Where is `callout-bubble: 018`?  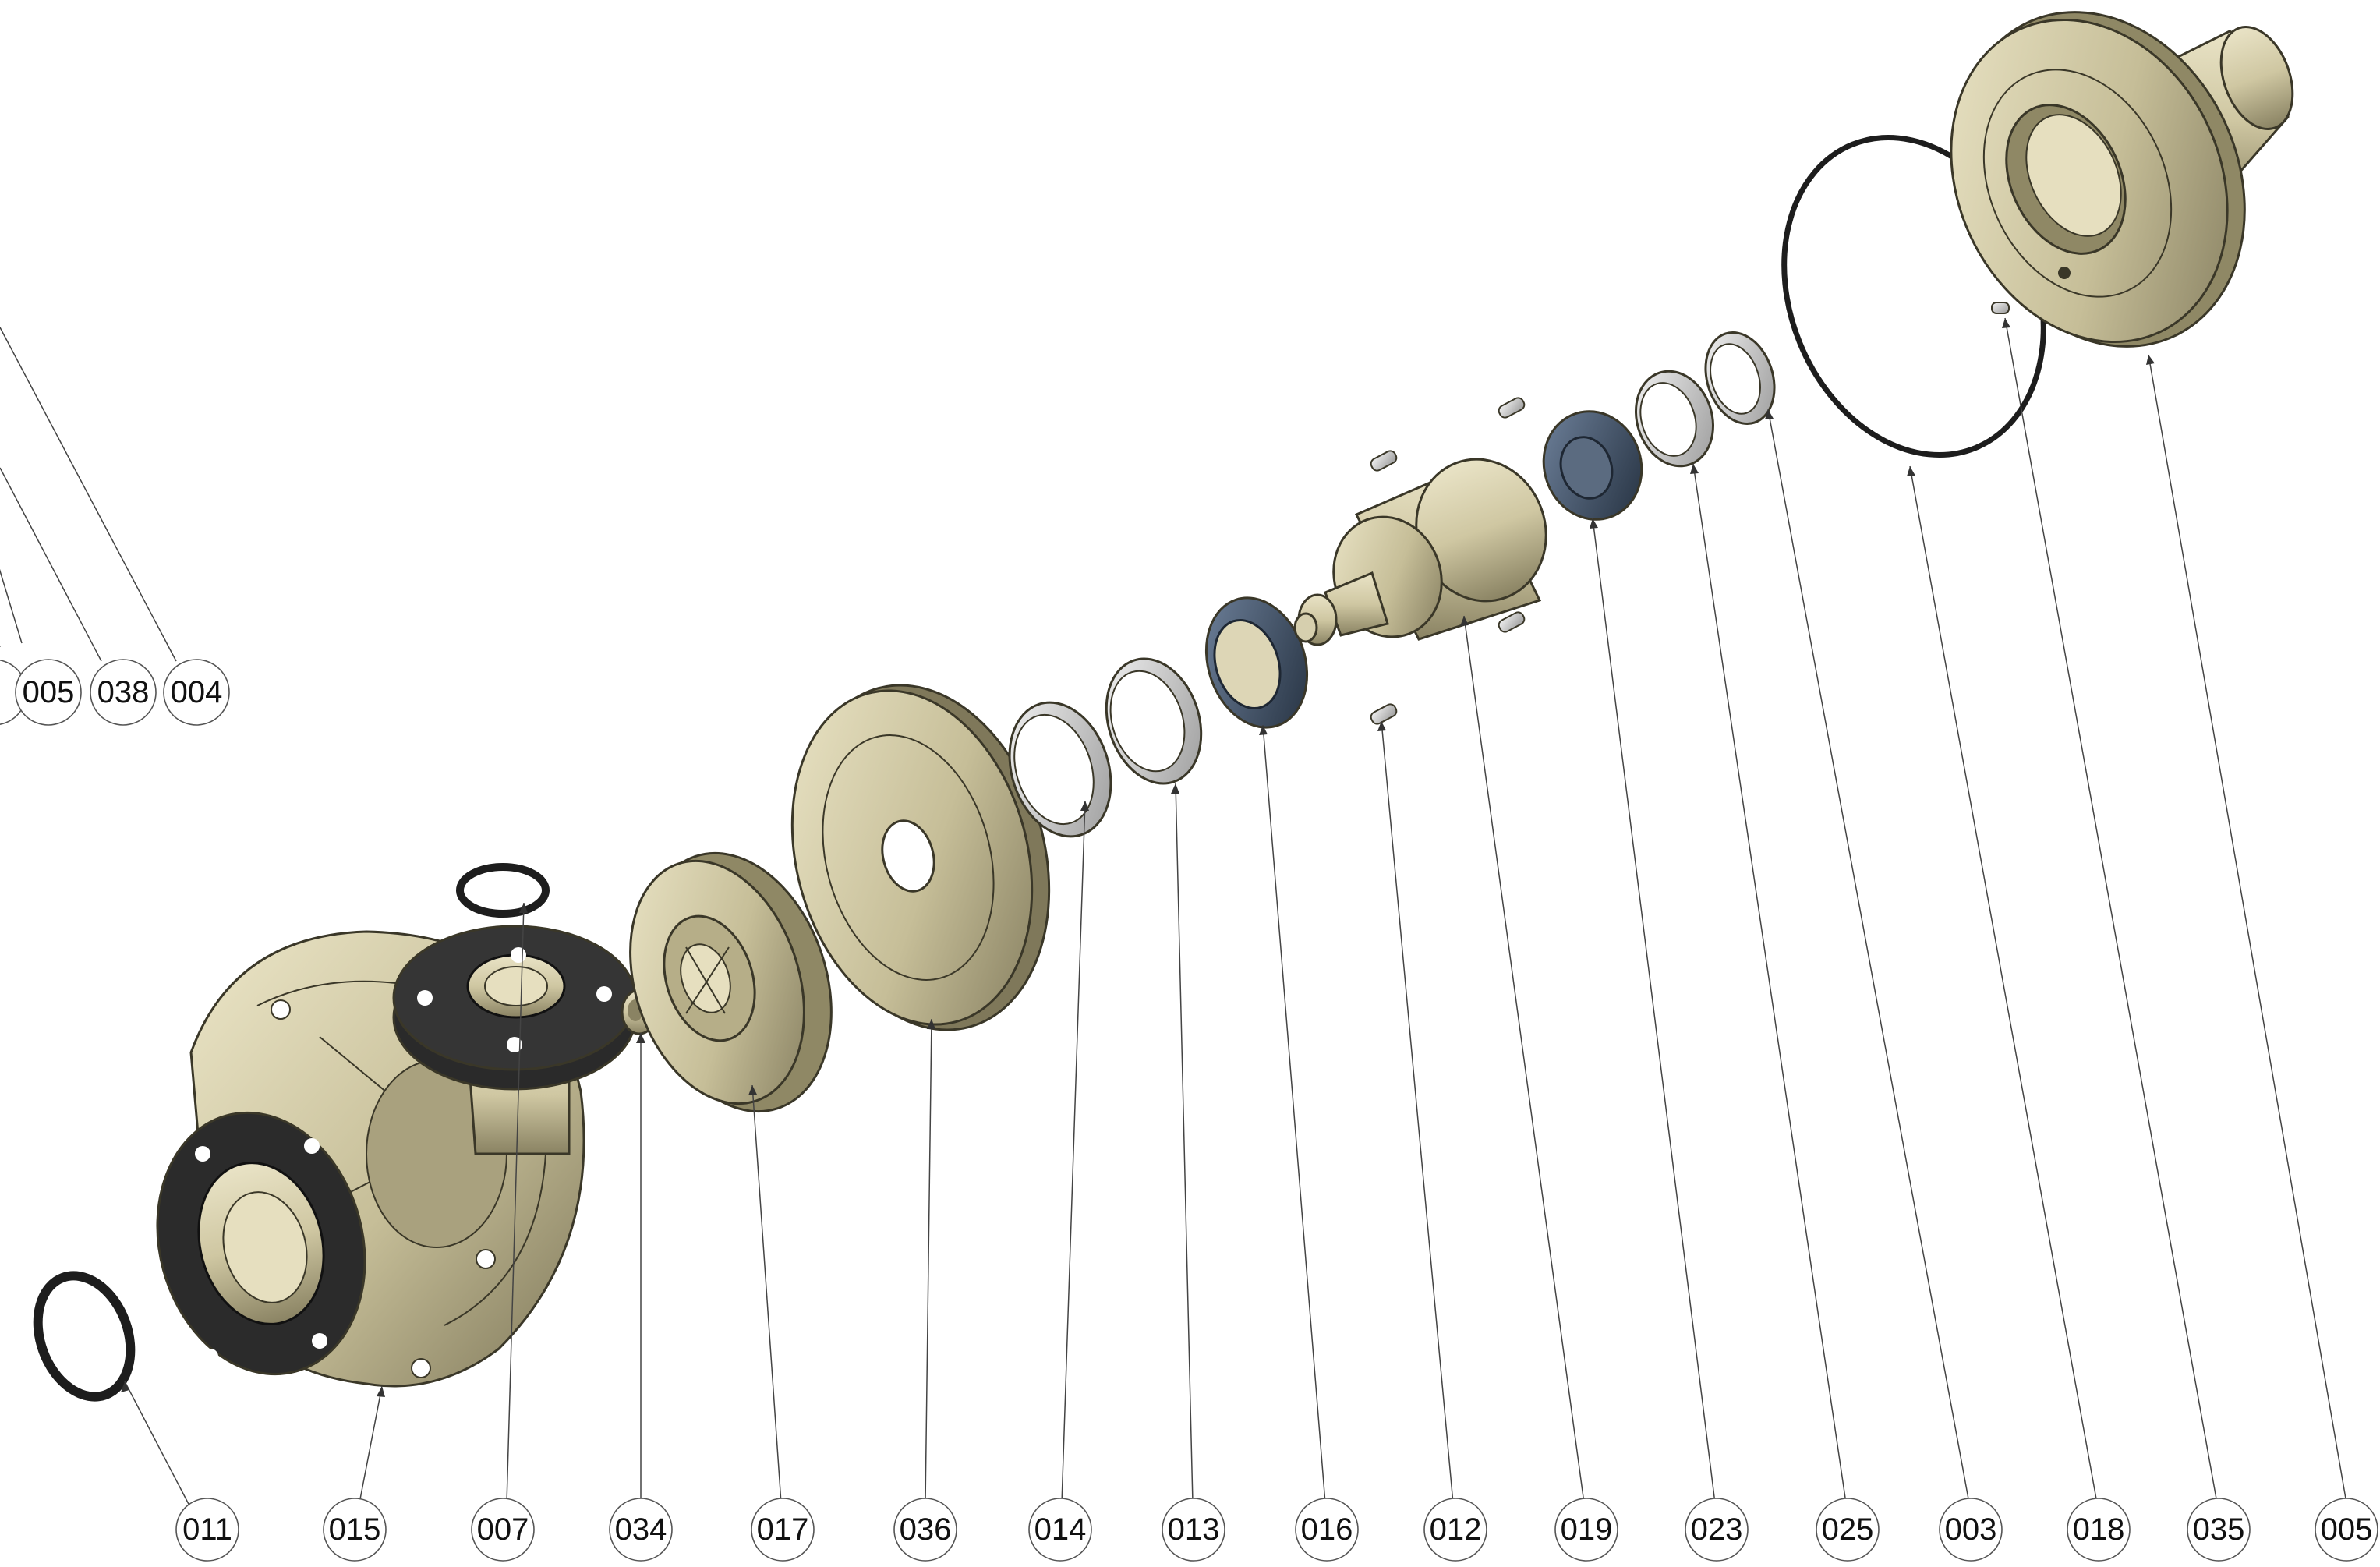
callout-bubble: 018 is located at coordinates (2099, 1530).